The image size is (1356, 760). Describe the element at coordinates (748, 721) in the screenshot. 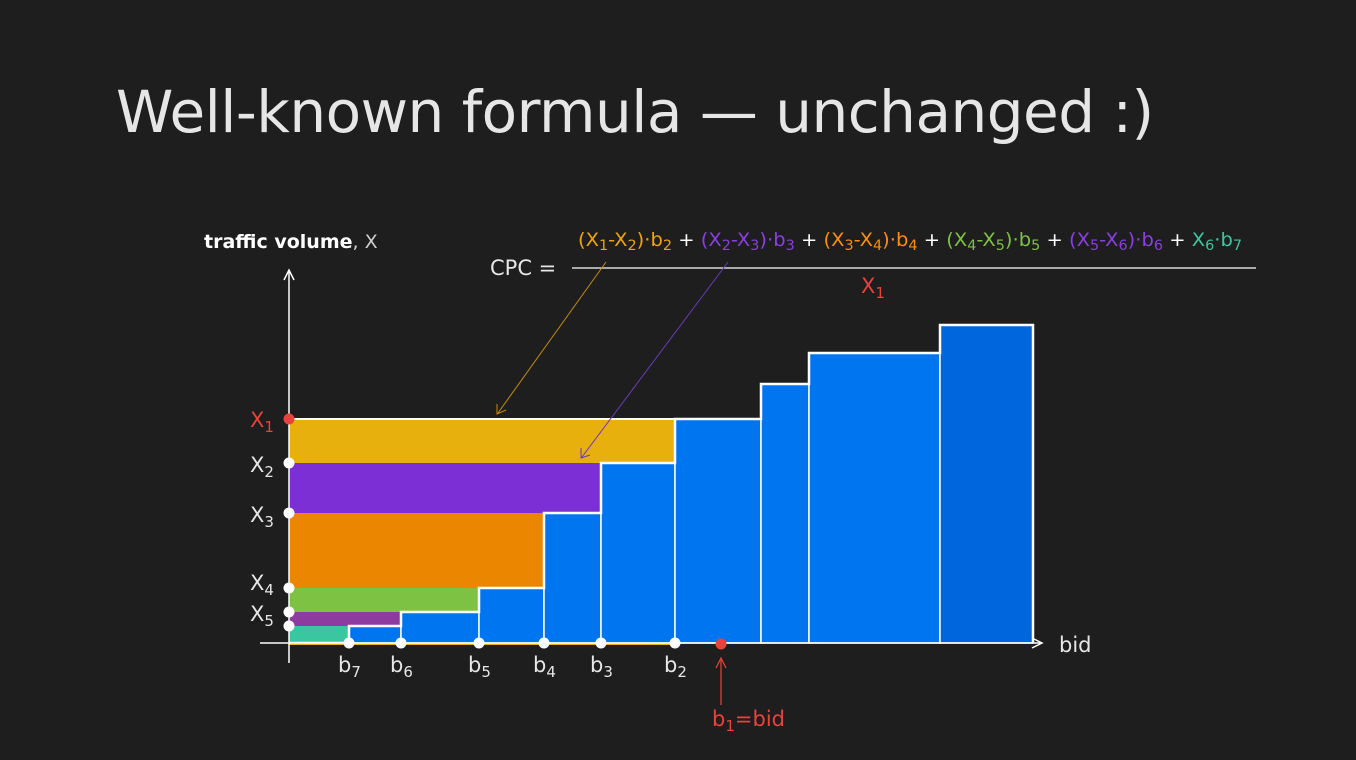

I see `current-bid-label: b1=bid` at that location.